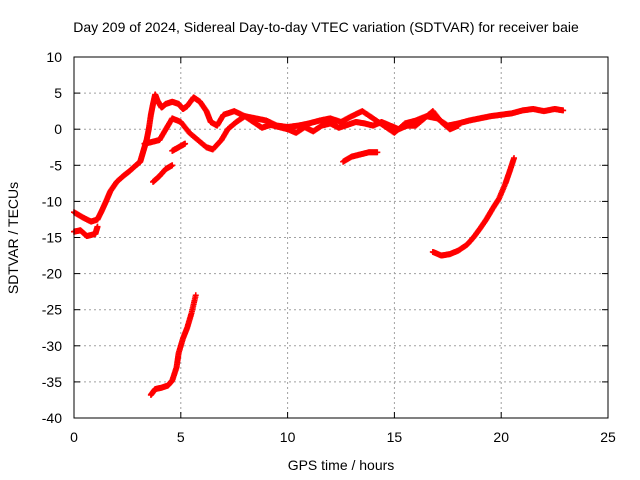  What do you see at coordinates (341, 465) in the screenshot?
I see `x-axis-label: GPS time / hours` at bounding box center [341, 465].